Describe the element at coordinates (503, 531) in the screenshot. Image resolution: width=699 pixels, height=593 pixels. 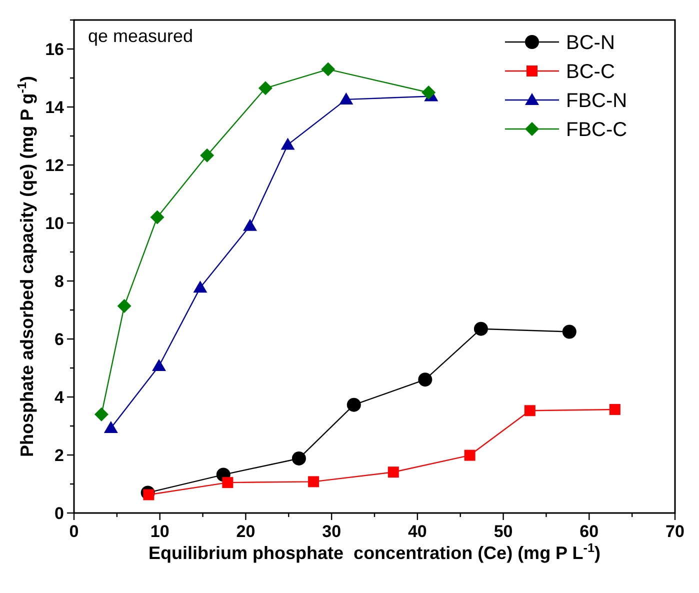
I see `x-tick-label: 50` at that location.